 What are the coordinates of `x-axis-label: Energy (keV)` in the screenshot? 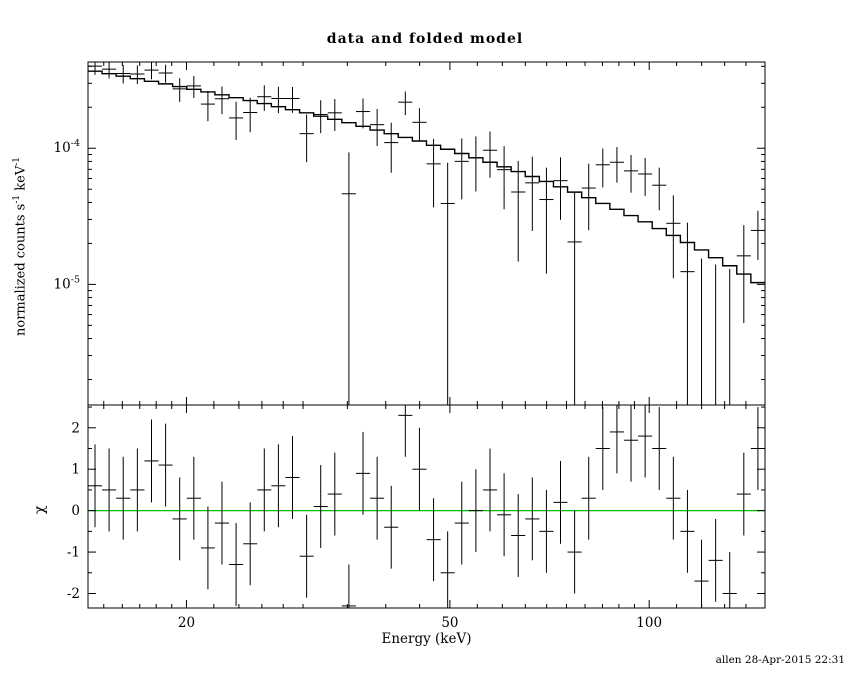 It's located at (426, 639).